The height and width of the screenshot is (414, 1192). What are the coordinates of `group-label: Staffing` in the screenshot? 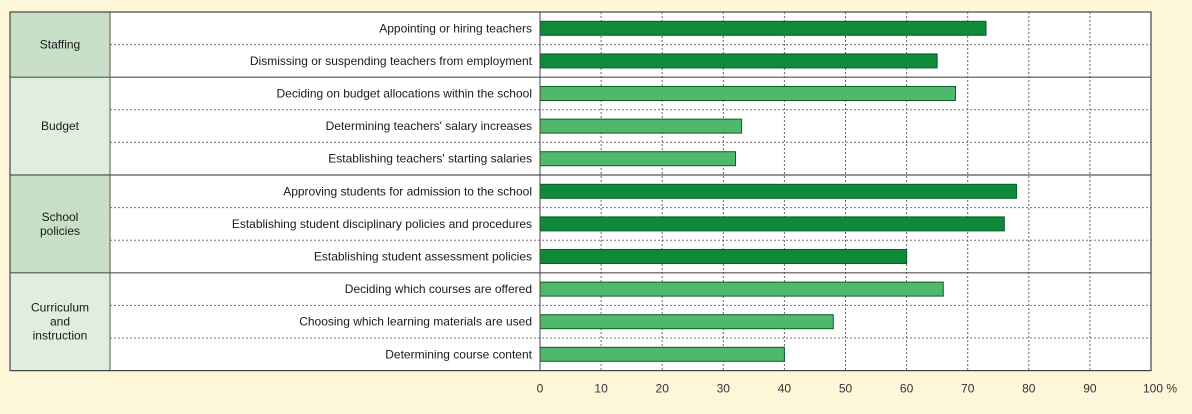 It's located at (60, 45).